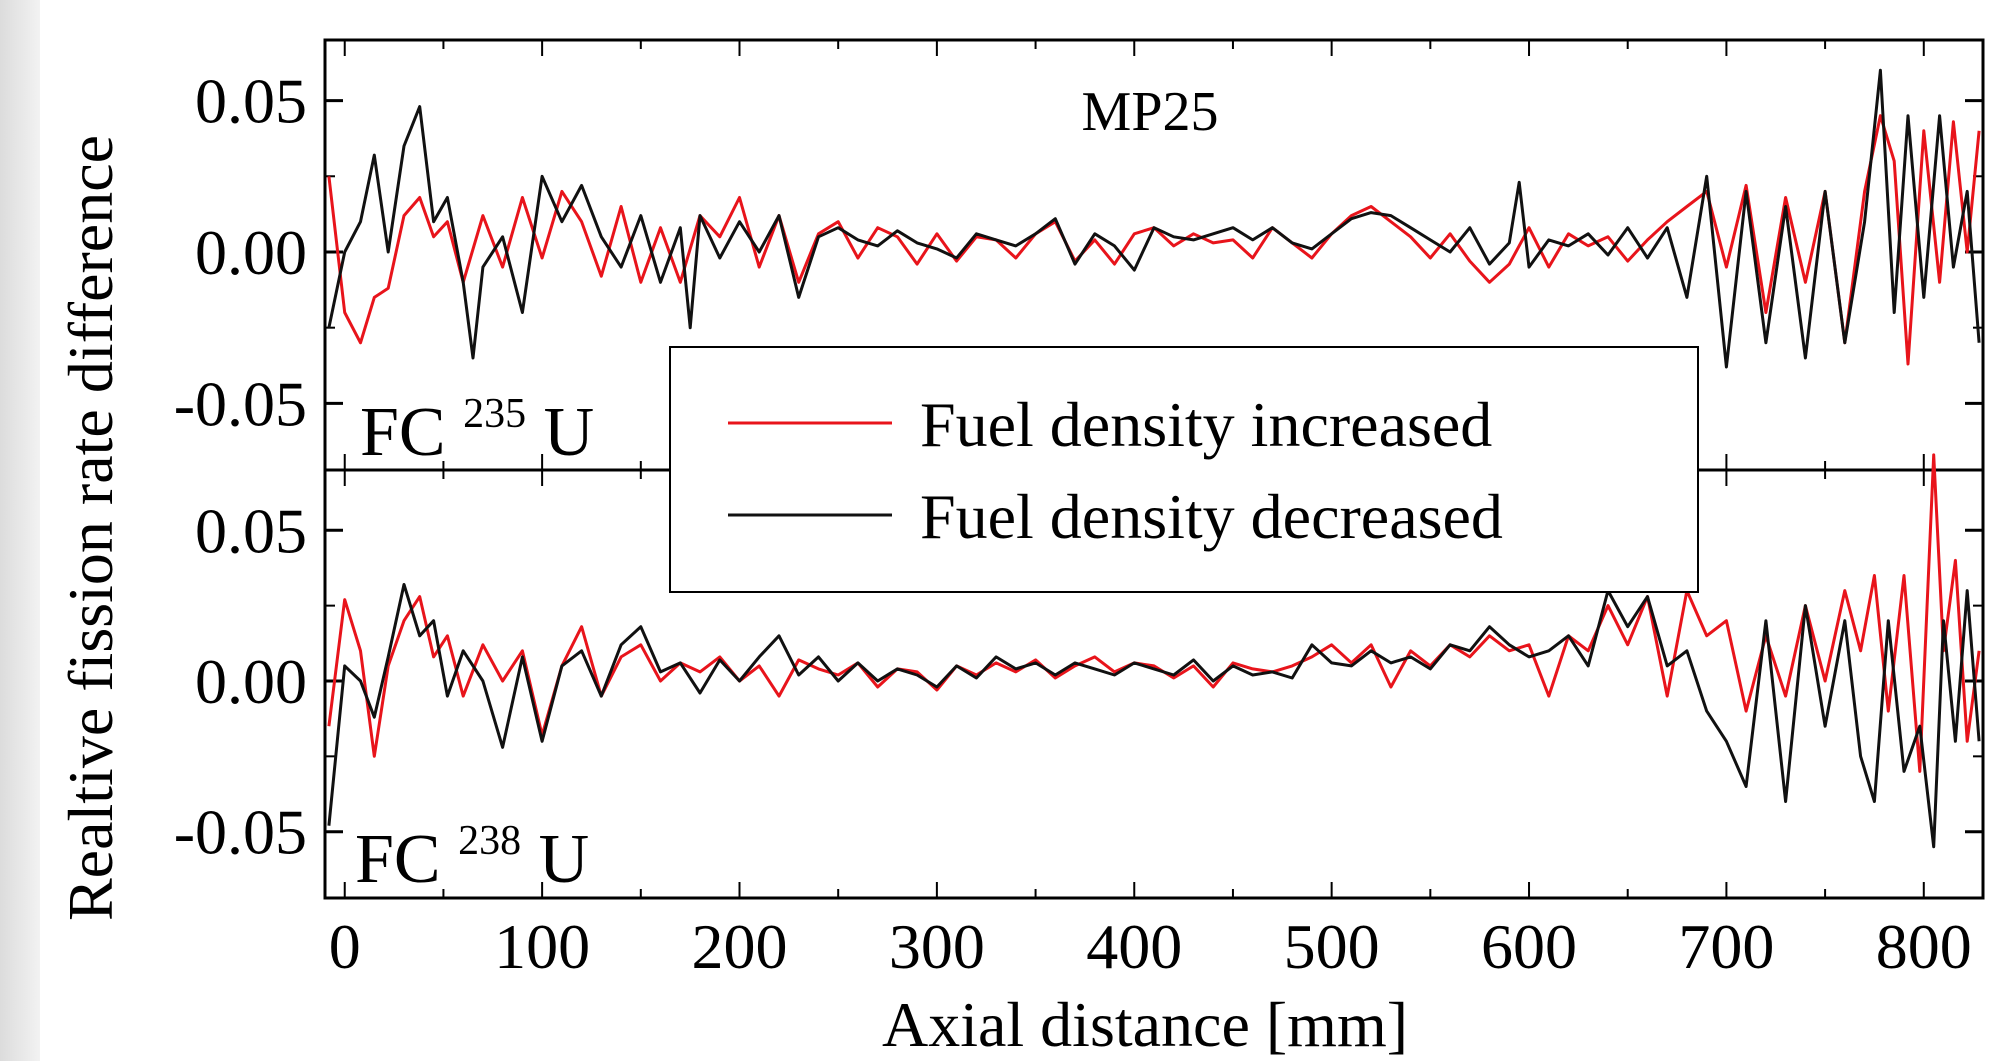 The width and height of the screenshot is (1993, 1061). What do you see at coordinates (1924, 946) in the screenshot?
I see `x-tick-label: 800` at bounding box center [1924, 946].